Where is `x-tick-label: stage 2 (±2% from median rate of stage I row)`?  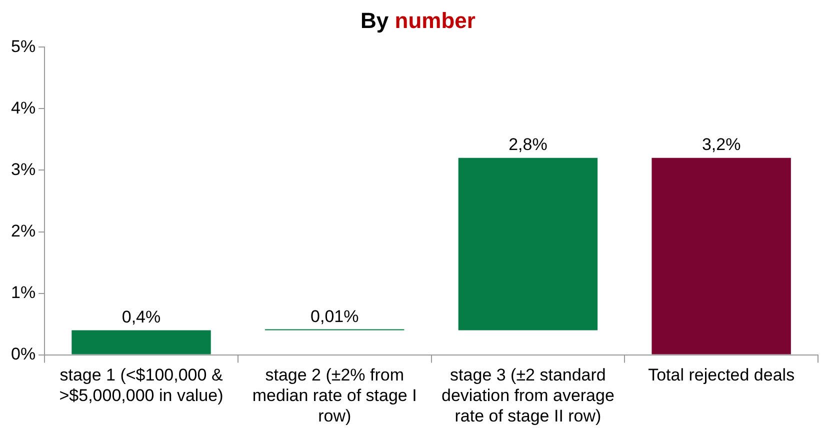
x-tick-label: stage 2 (±2% from median rate of stage I row) is located at coordinates (334, 396).